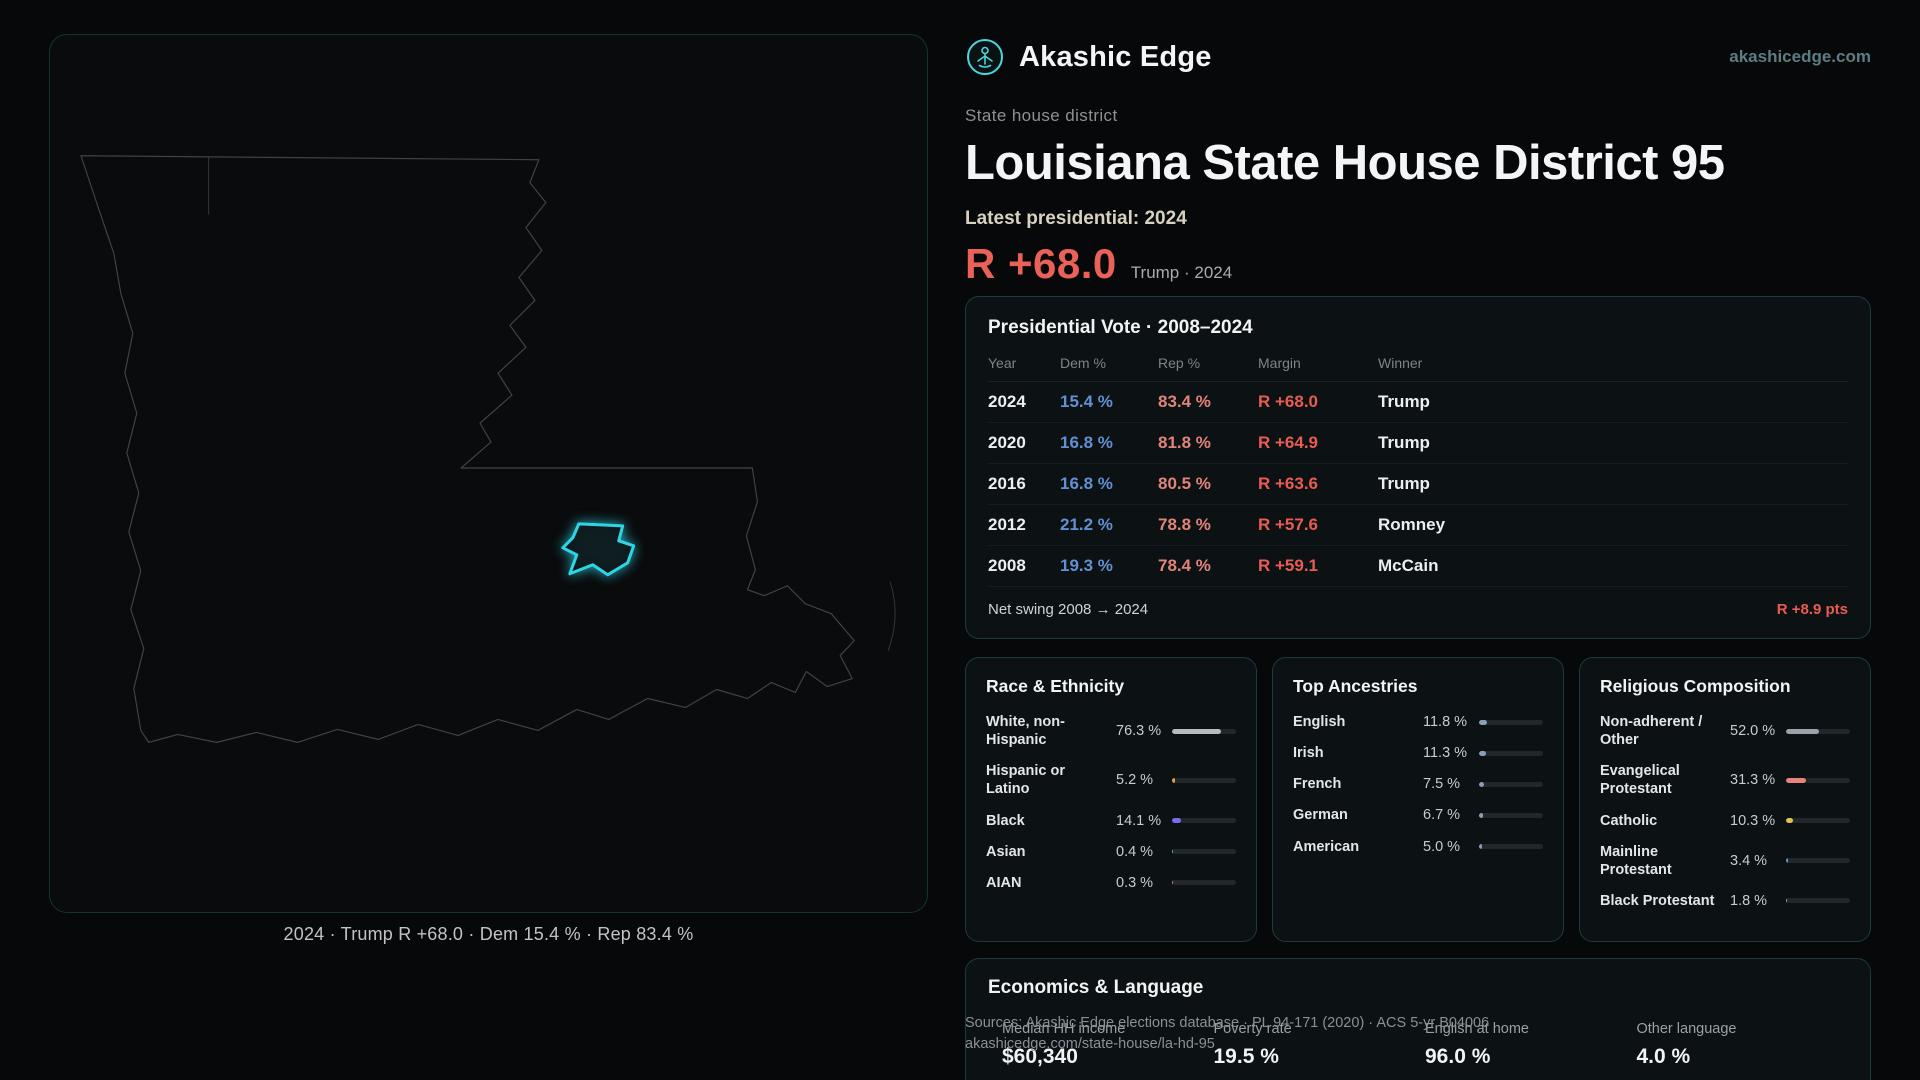  Describe the element at coordinates (1445, 753) in the screenshot. I see `stat-value: 11.3 %` at that location.